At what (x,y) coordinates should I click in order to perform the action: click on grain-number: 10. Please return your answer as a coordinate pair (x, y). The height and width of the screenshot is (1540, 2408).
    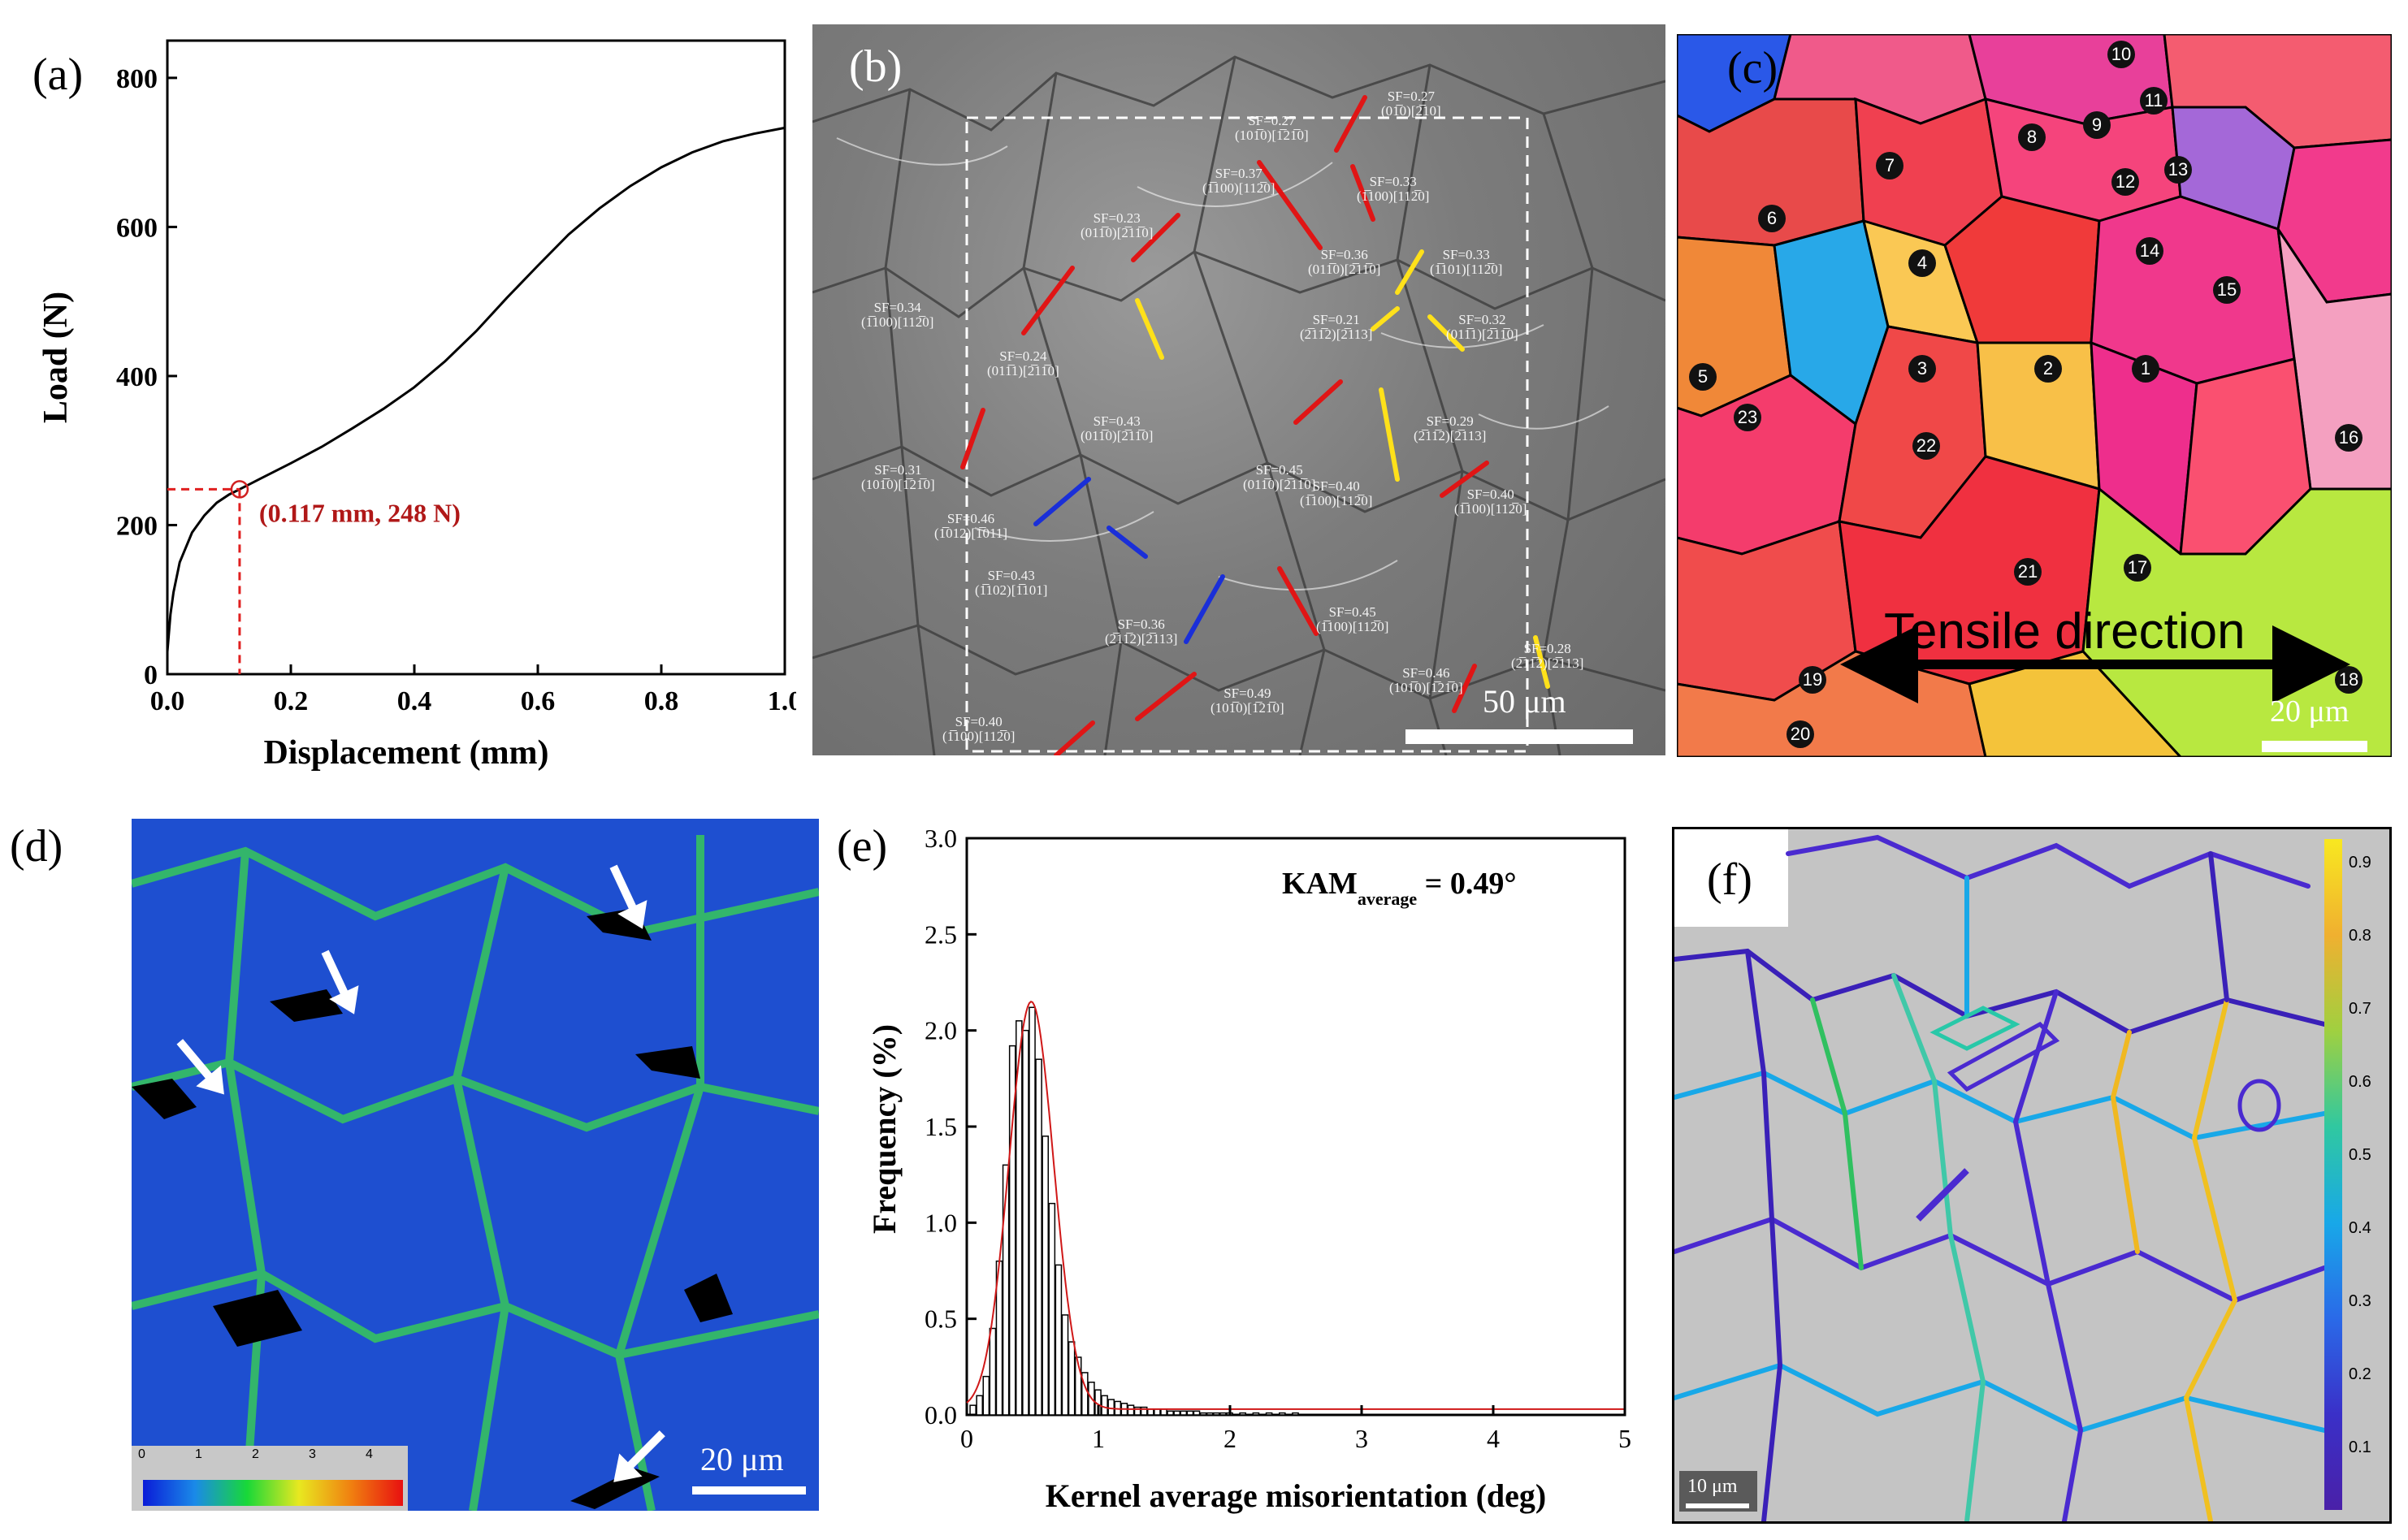
    Looking at the image, I should click on (2121, 54).